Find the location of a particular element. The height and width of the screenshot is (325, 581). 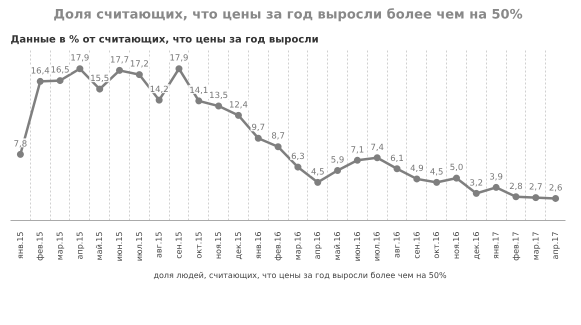

x-tick-label: мар.16 is located at coordinates (297, 245).